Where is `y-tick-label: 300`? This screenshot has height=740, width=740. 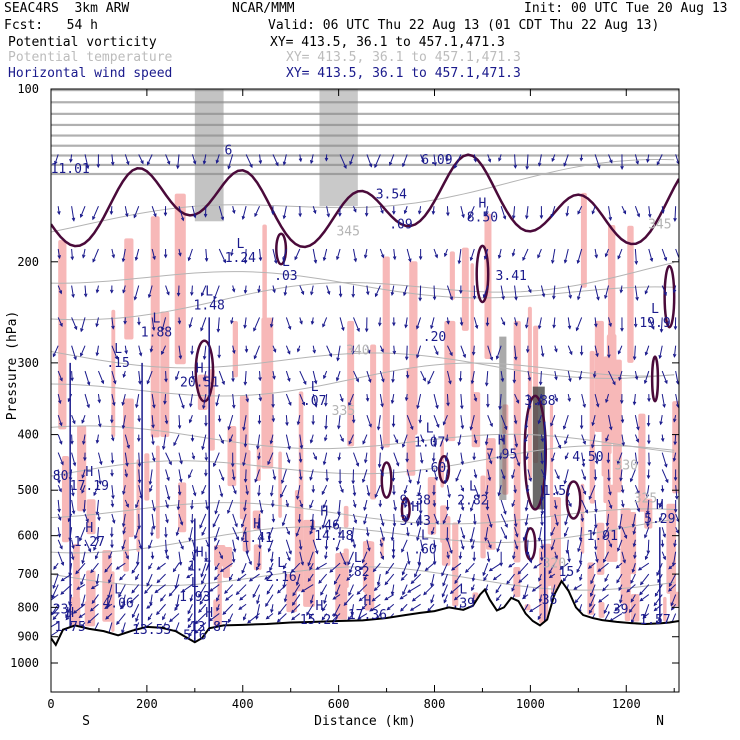
y-tick-label: 300 is located at coordinates (28, 363).